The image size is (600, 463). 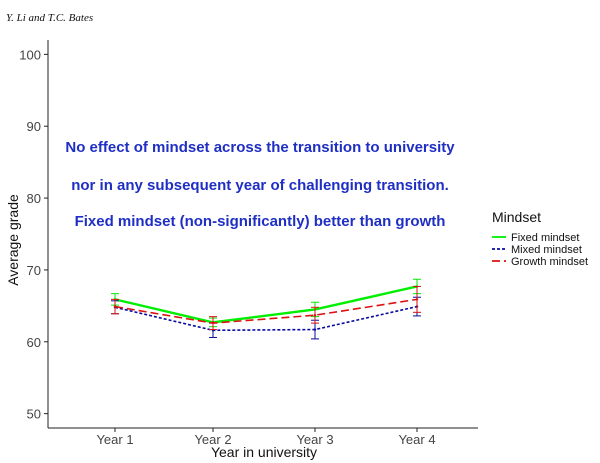 What do you see at coordinates (314, 439) in the screenshot?
I see `x-tick-label: Year 3` at bounding box center [314, 439].